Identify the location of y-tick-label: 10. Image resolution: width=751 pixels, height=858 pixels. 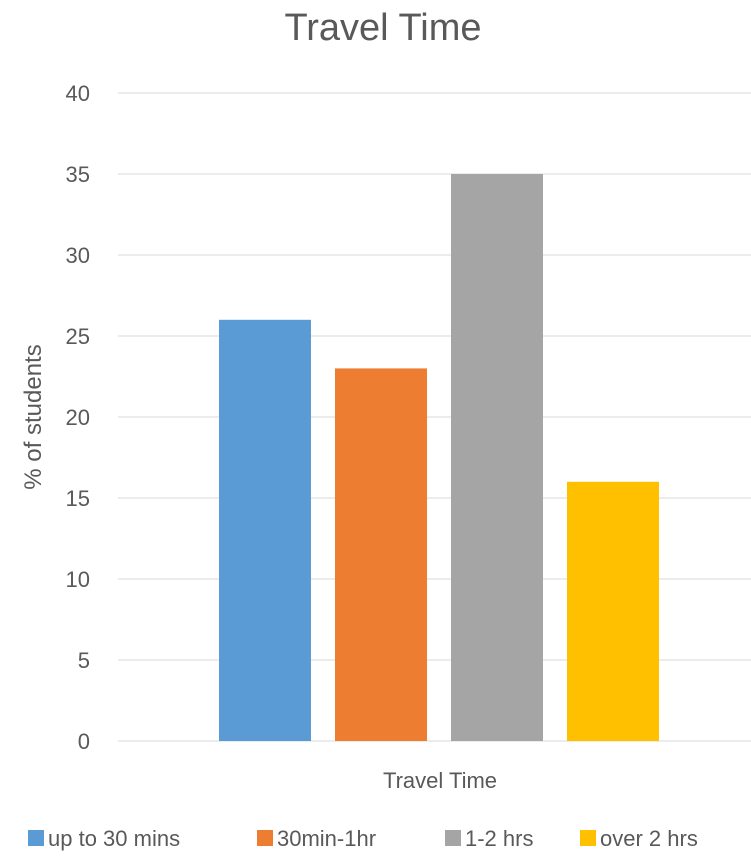
(78, 579).